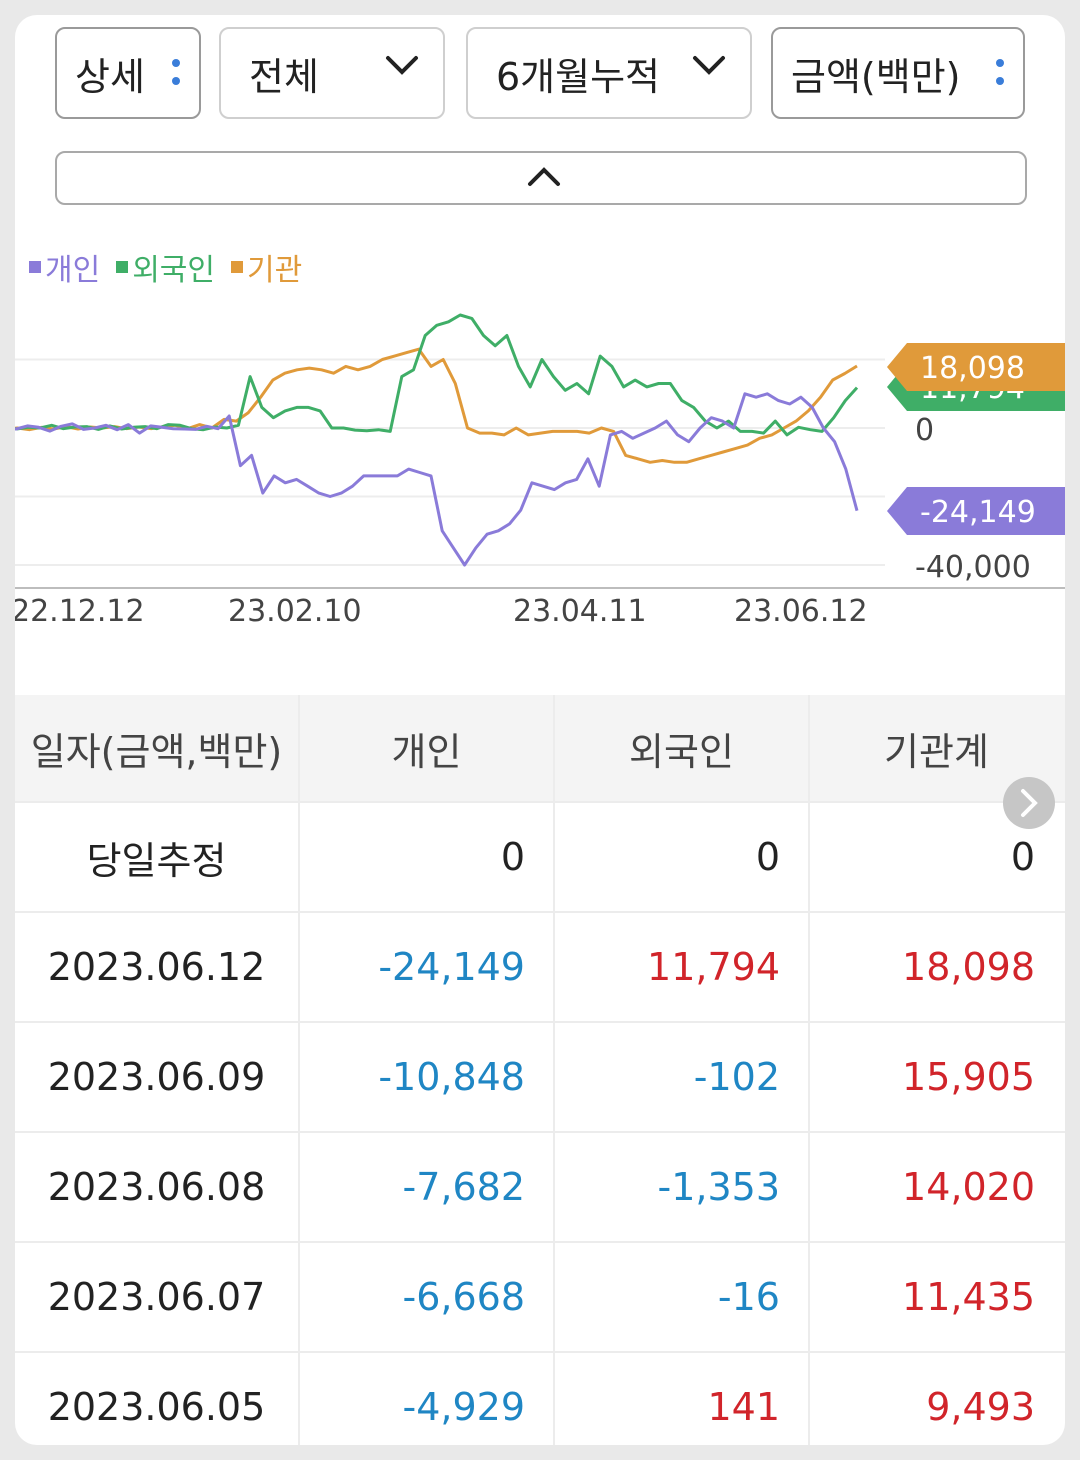 This screenshot has height=1460, width=1080. Describe the element at coordinates (936, 751) in the screenshot. I see `header-institution: 기관계` at that location.